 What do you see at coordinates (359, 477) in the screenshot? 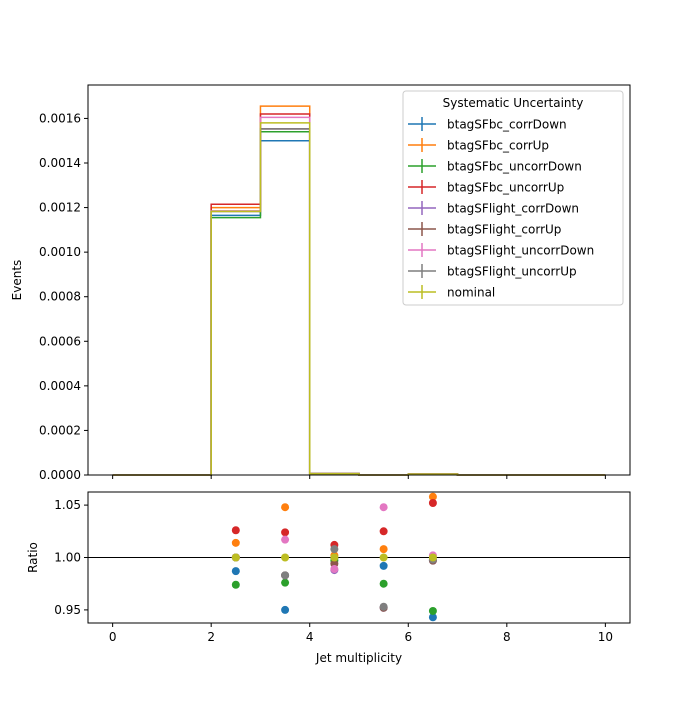
I see `main-x-ticks` at bounding box center [359, 477].